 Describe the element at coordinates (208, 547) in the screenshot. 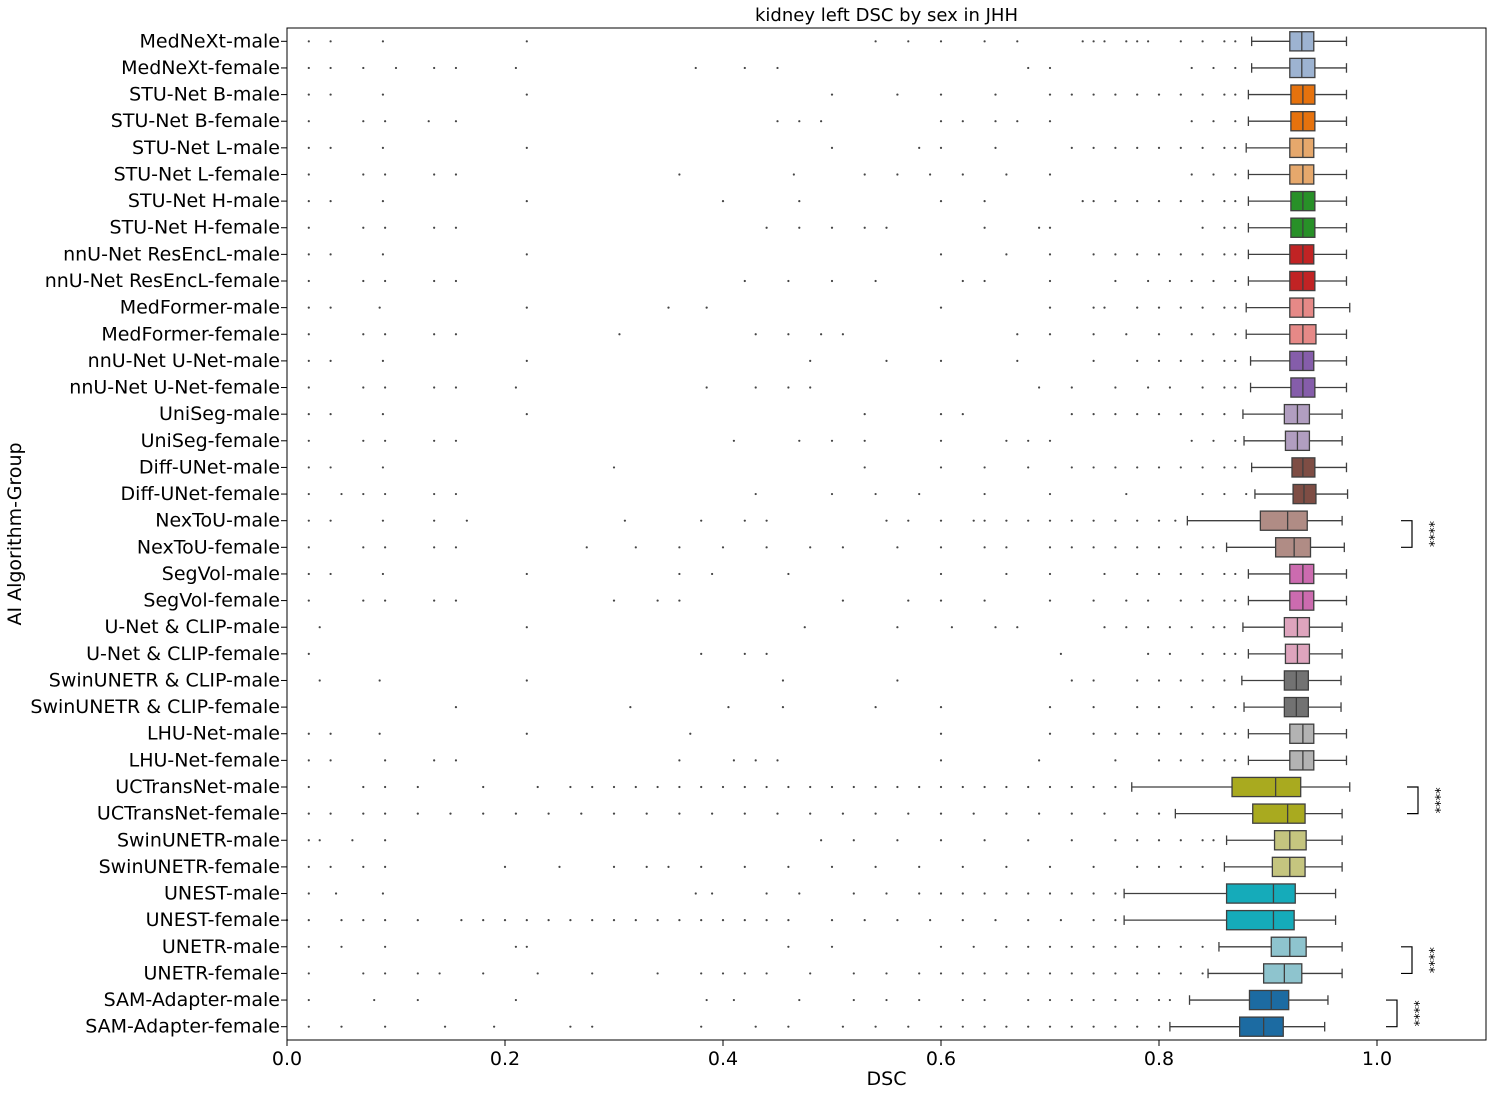

I see `y-tick-label: NexToU-female` at that location.